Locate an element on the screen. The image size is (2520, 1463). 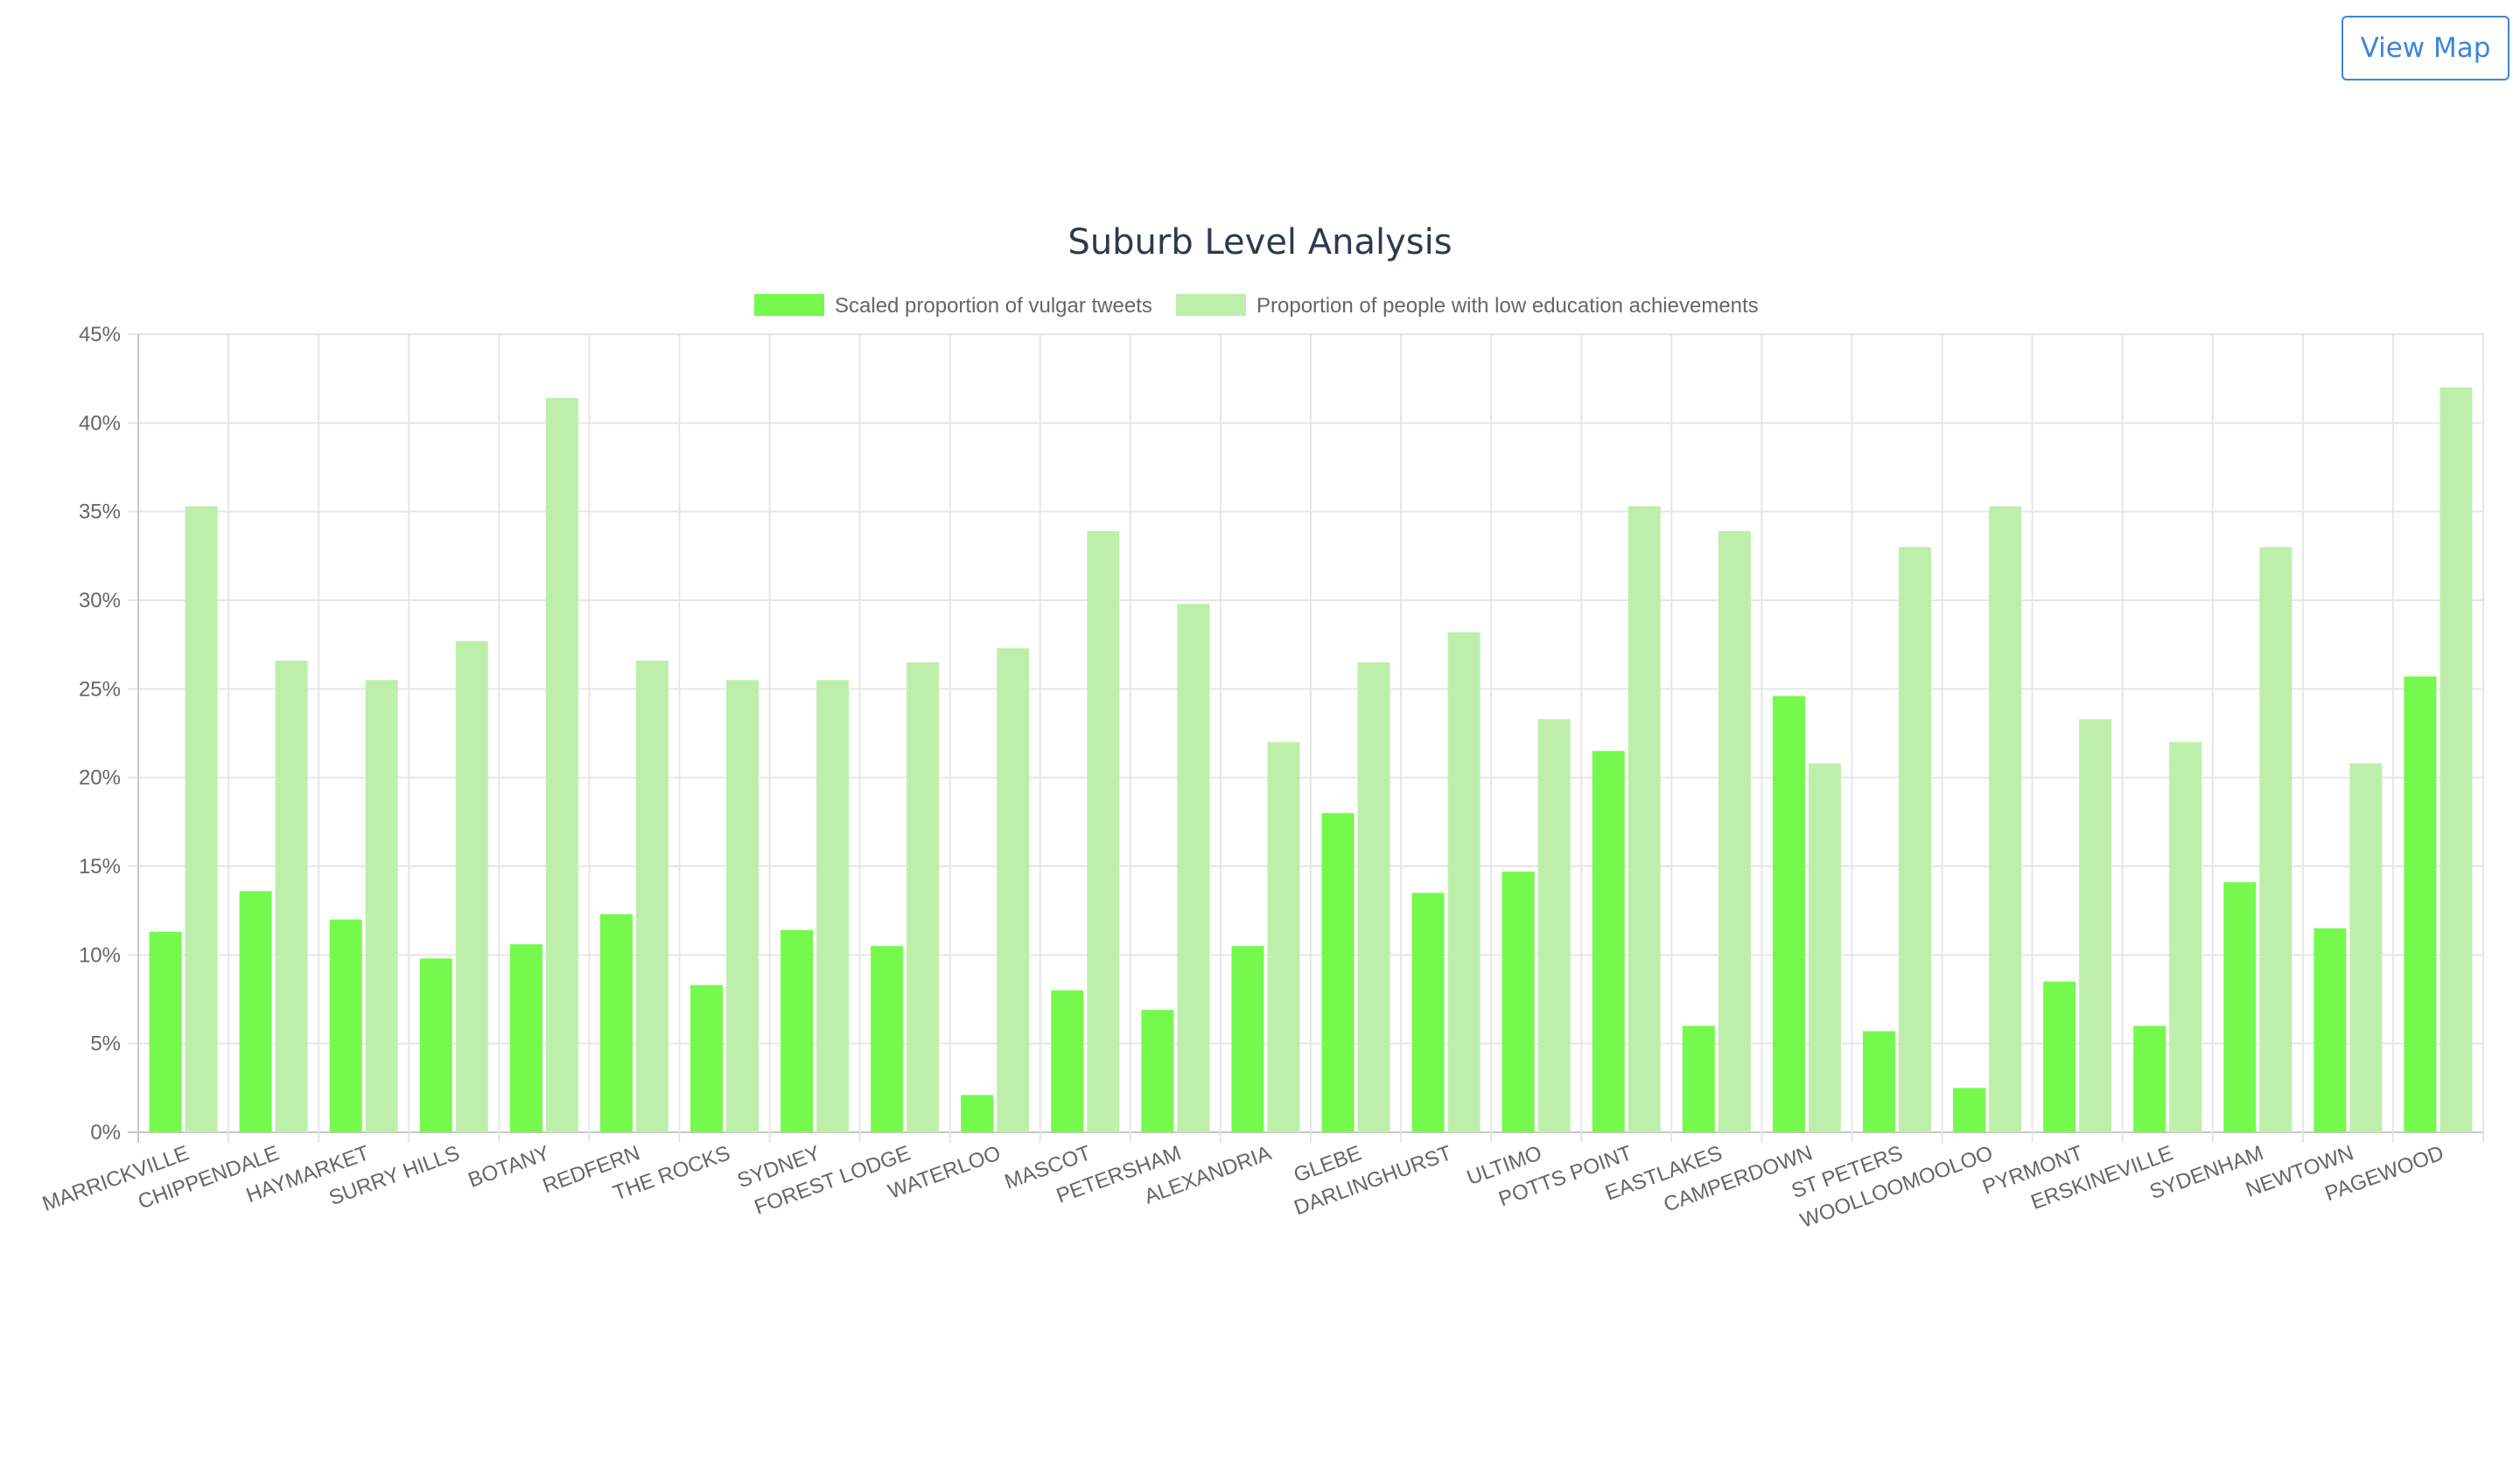
legend-label-vulgar-tweets: Scaled proportion of vulgar tweets is located at coordinates (993, 306).